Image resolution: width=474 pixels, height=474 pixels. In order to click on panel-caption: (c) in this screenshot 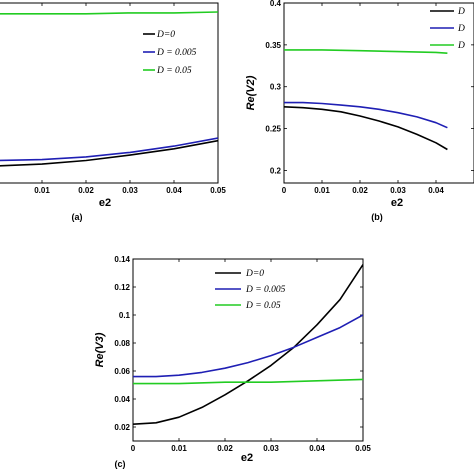, I will do `click(120, 464)`.